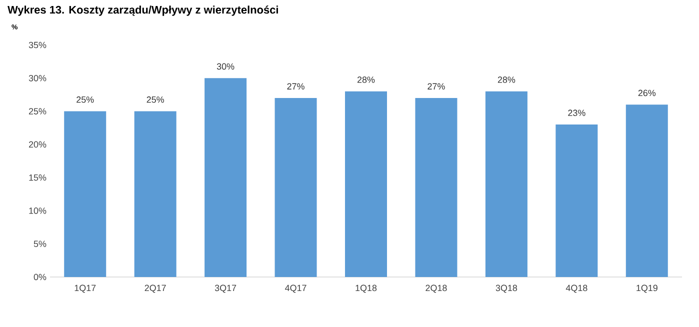  Describe the element at coordinates (577, 113) in the screenshot. I see `data-label: 23%` at that location.